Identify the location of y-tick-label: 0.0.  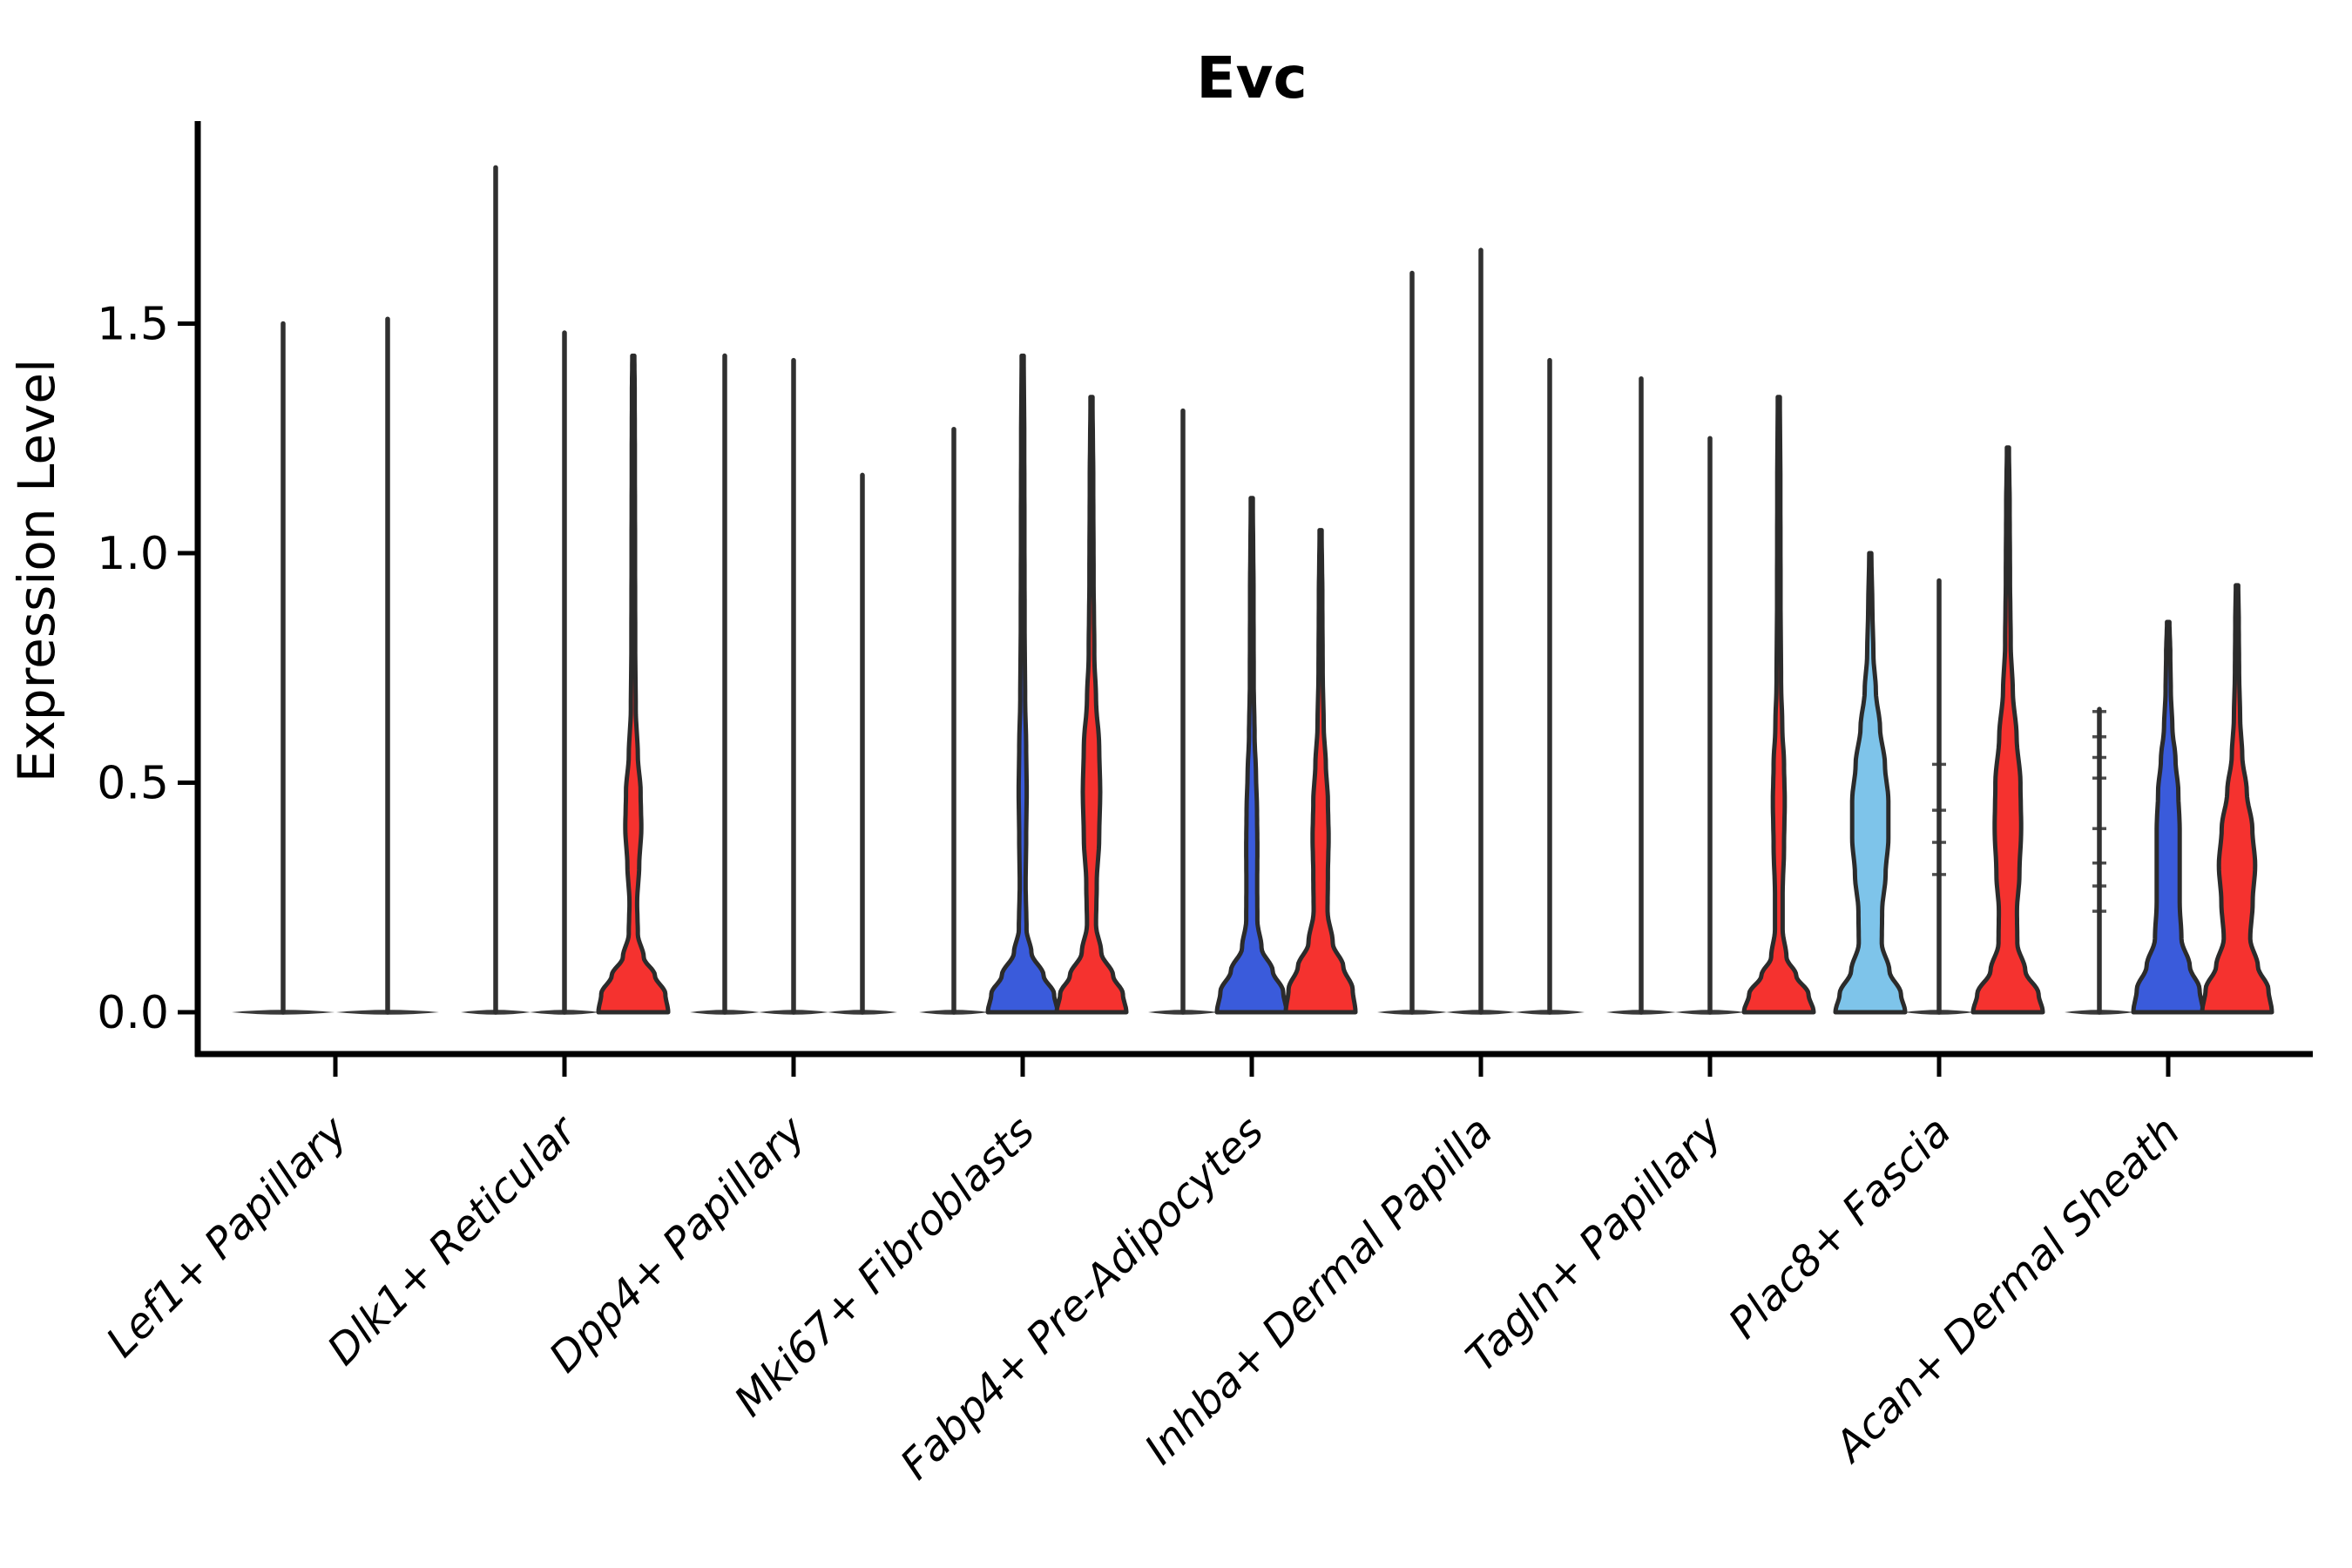
(133, 1013).